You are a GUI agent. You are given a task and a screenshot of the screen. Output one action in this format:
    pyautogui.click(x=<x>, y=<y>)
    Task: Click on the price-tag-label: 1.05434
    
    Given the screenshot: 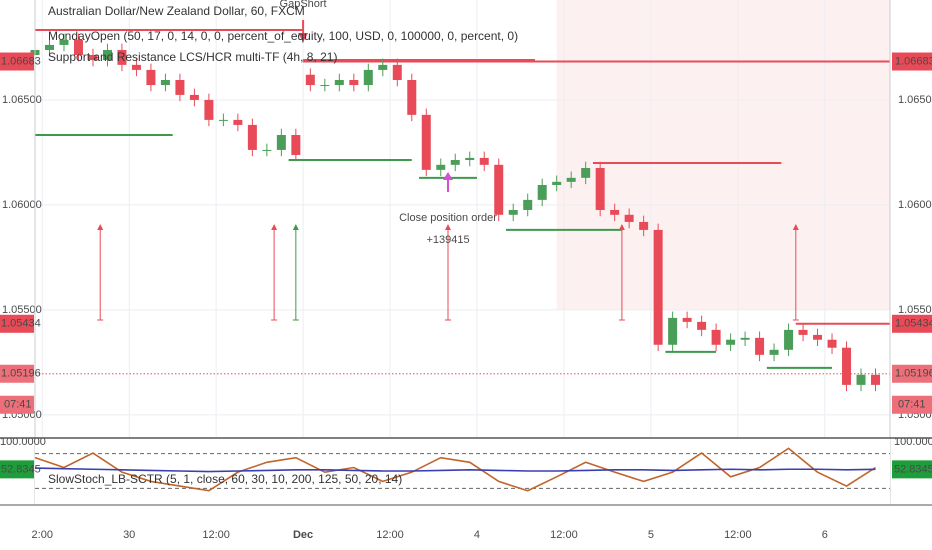 What is the action you would take?
    pyautogui.click(x=913, y=324)
    